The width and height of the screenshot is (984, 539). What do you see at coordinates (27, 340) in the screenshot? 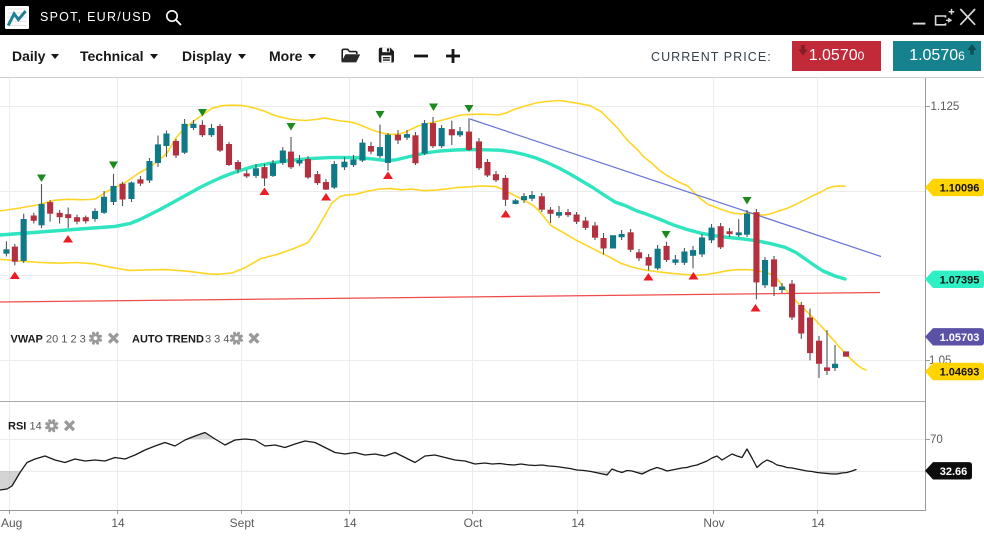
I see `svg-text: VWAP` at bounding box center [27, 340].